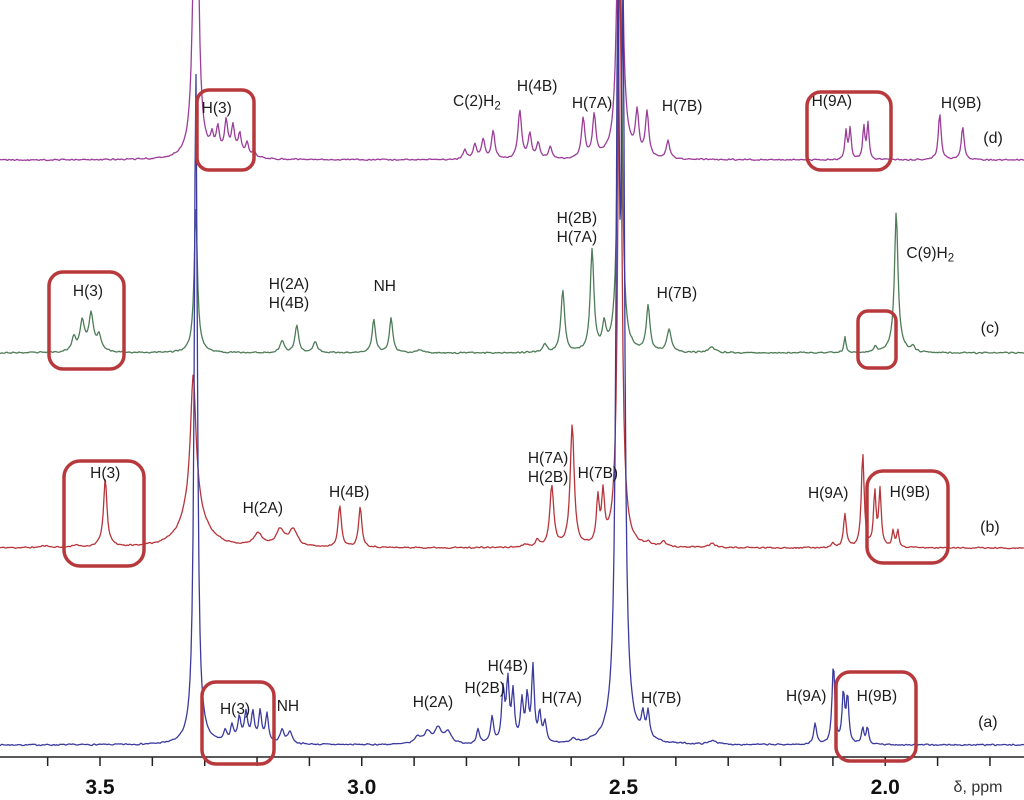  I want to click on peak-label: C(2)H2, so click(477, 103).